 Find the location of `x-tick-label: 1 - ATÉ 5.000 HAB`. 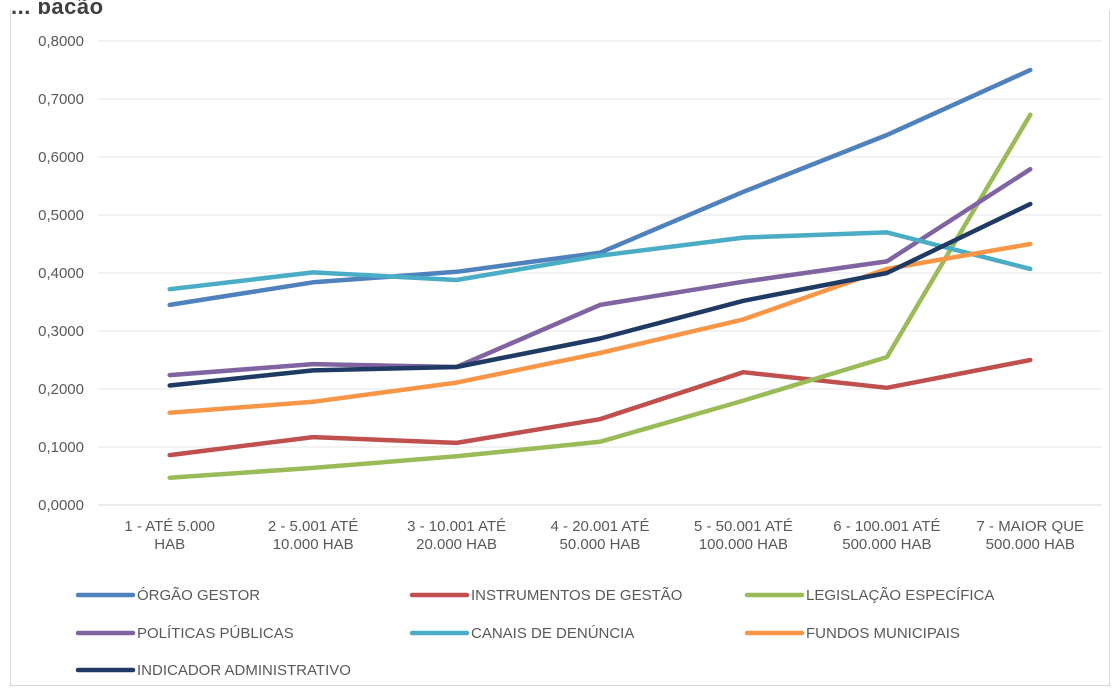

x-tick-label: 1 - ATÉ 5.000 HAB is located at coordinates (169, 535).